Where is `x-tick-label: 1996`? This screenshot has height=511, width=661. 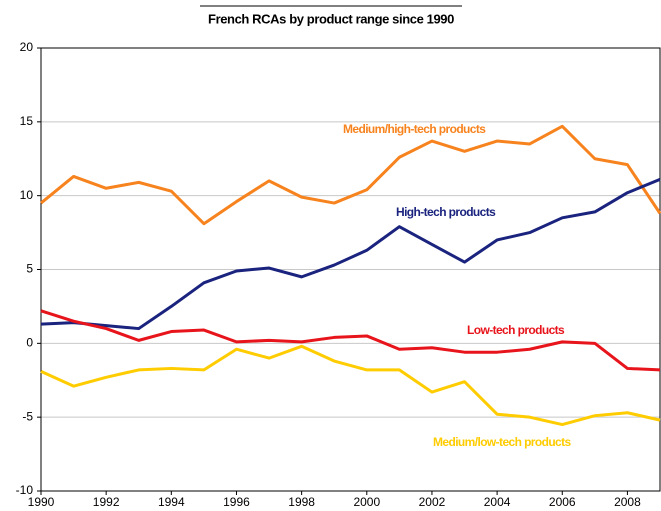
x-tick-label: 1996 is located at coordinates (236, 502).